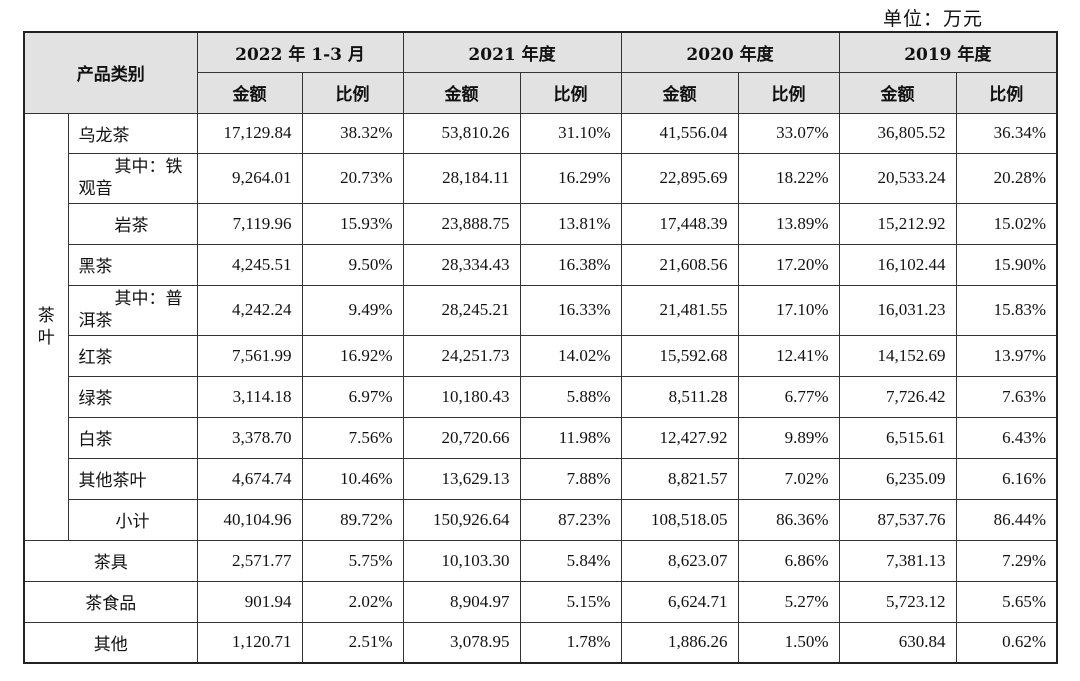 The image size is (1080, 681). I want to click on cell-value: 89.72%, so click(352, 519).